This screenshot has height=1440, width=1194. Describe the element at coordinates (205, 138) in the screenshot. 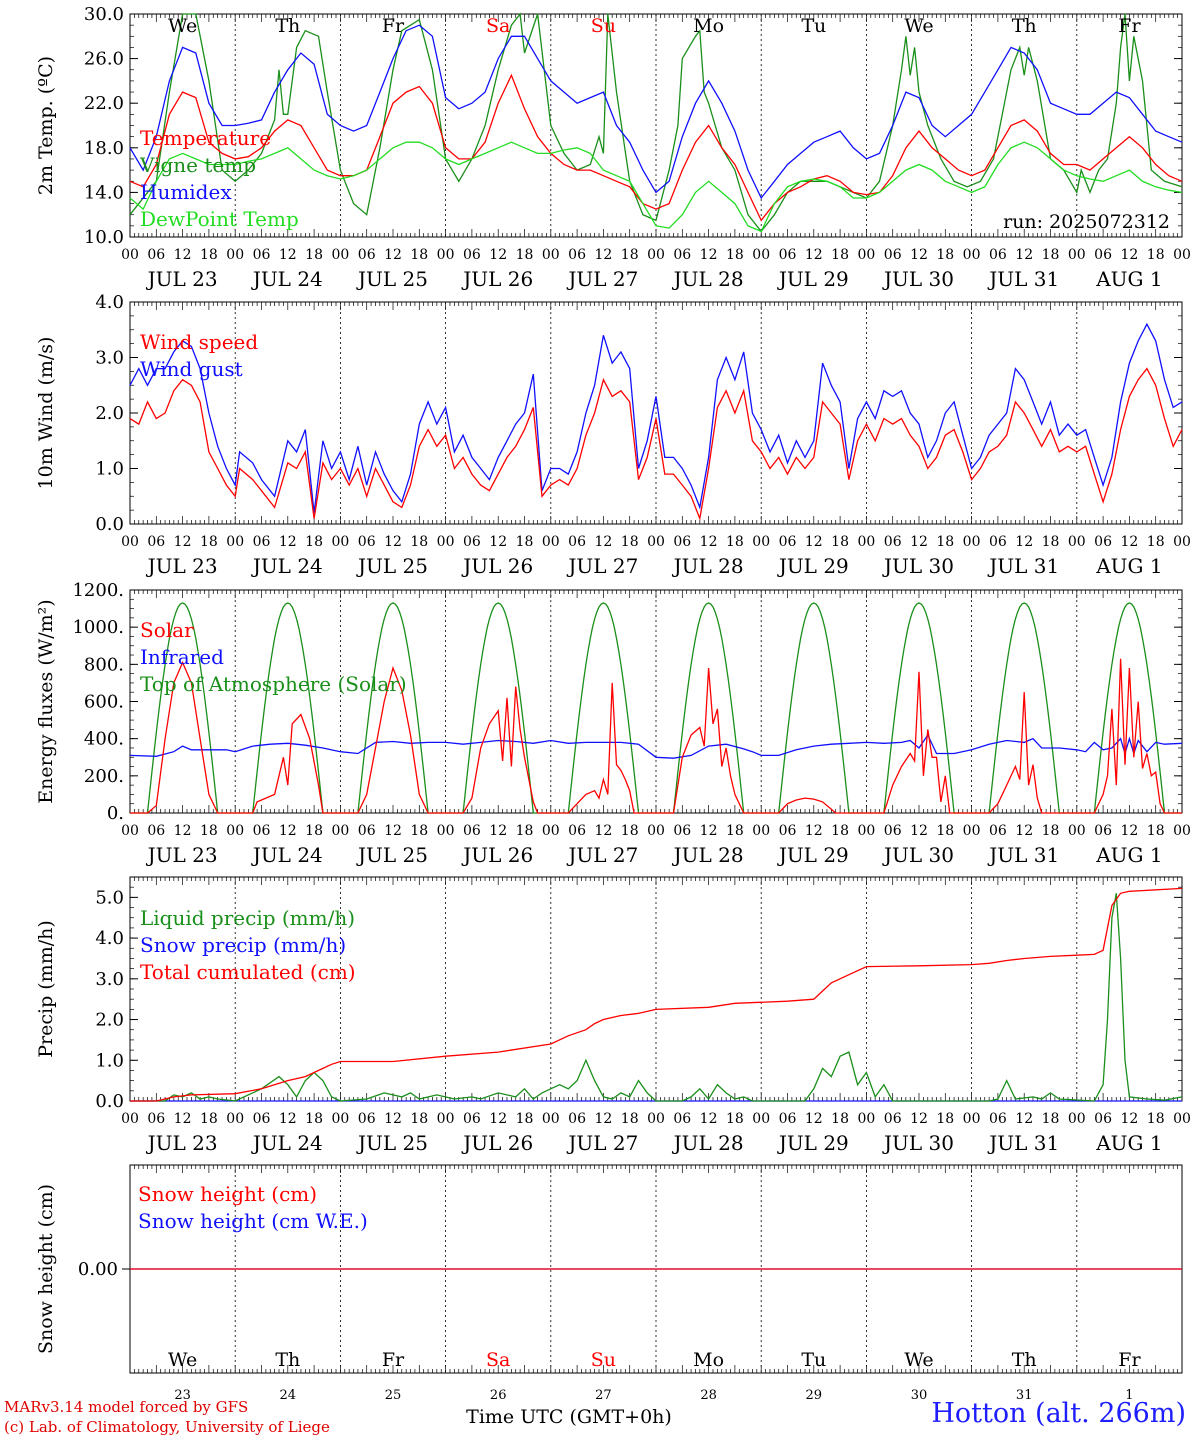

I see `legend-entry: Temperature` at that location.